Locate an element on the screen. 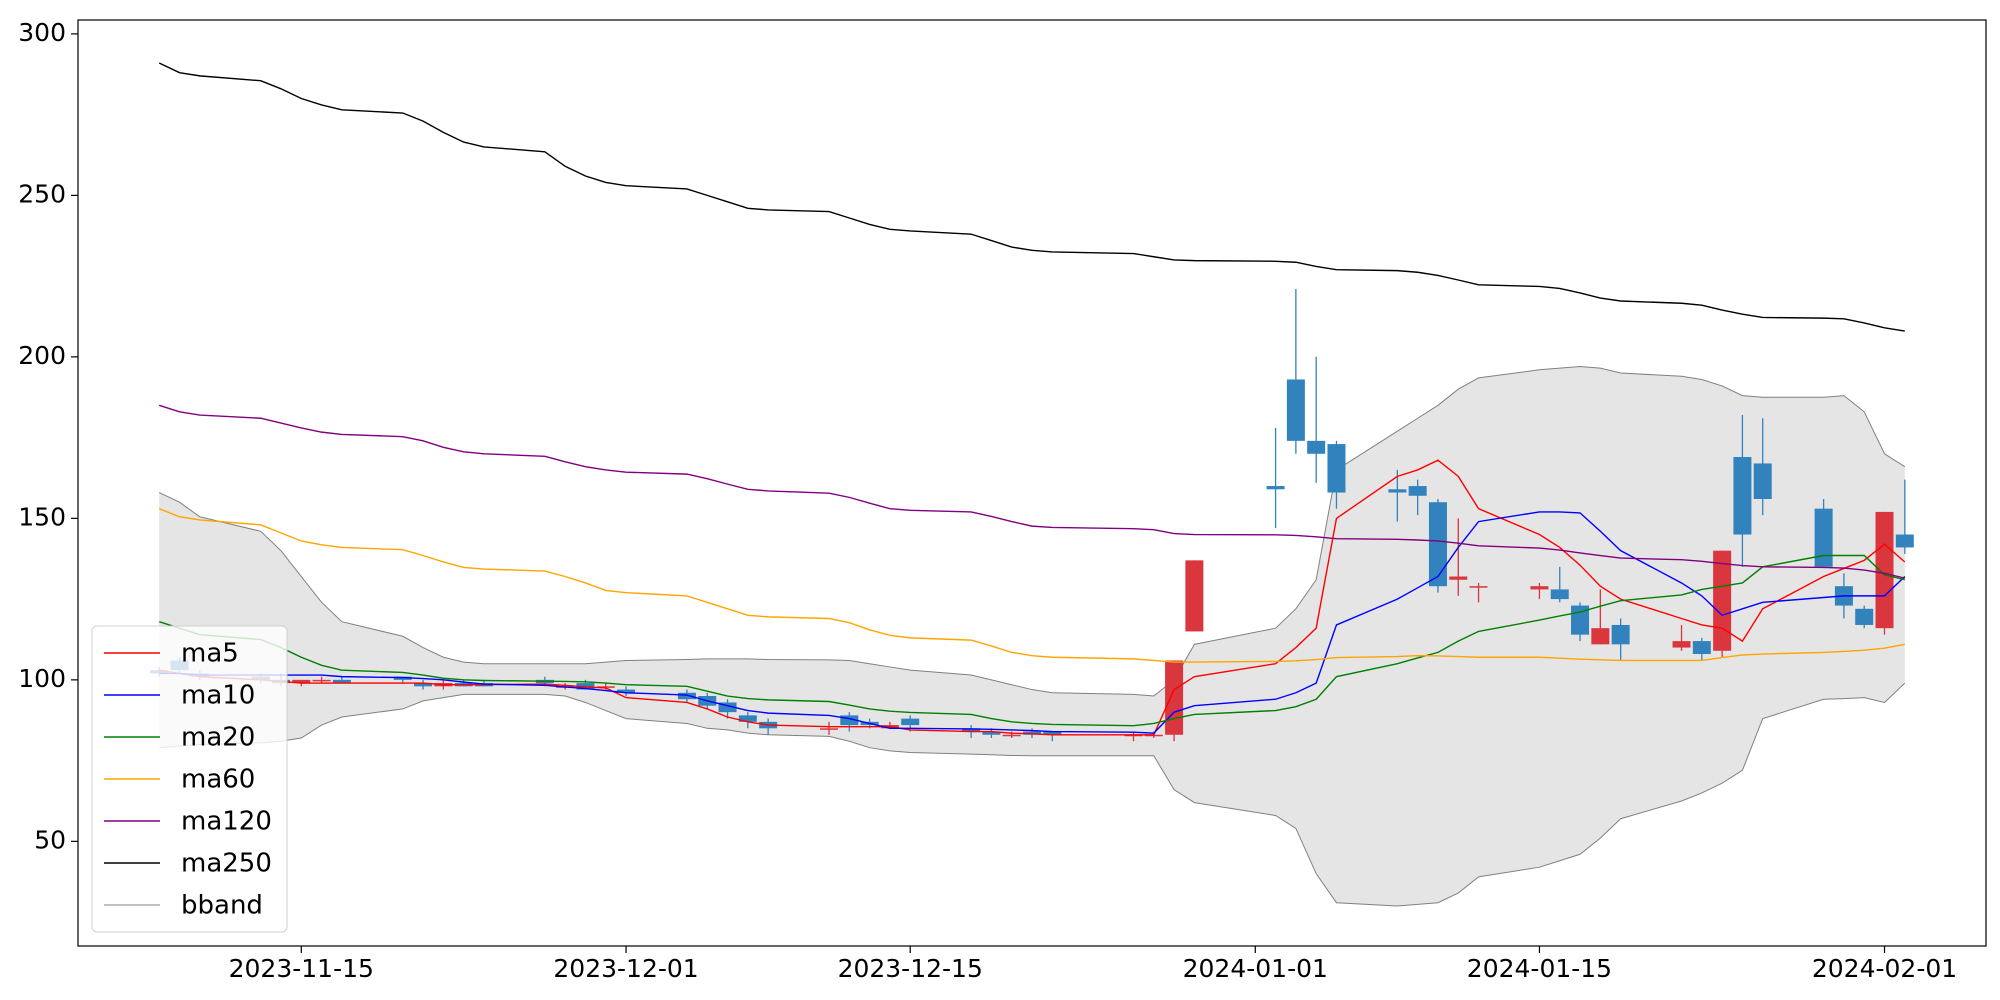 The width and height of the screenshot is (2000, 1000). ma-line is located at coordinates (1031, 585).